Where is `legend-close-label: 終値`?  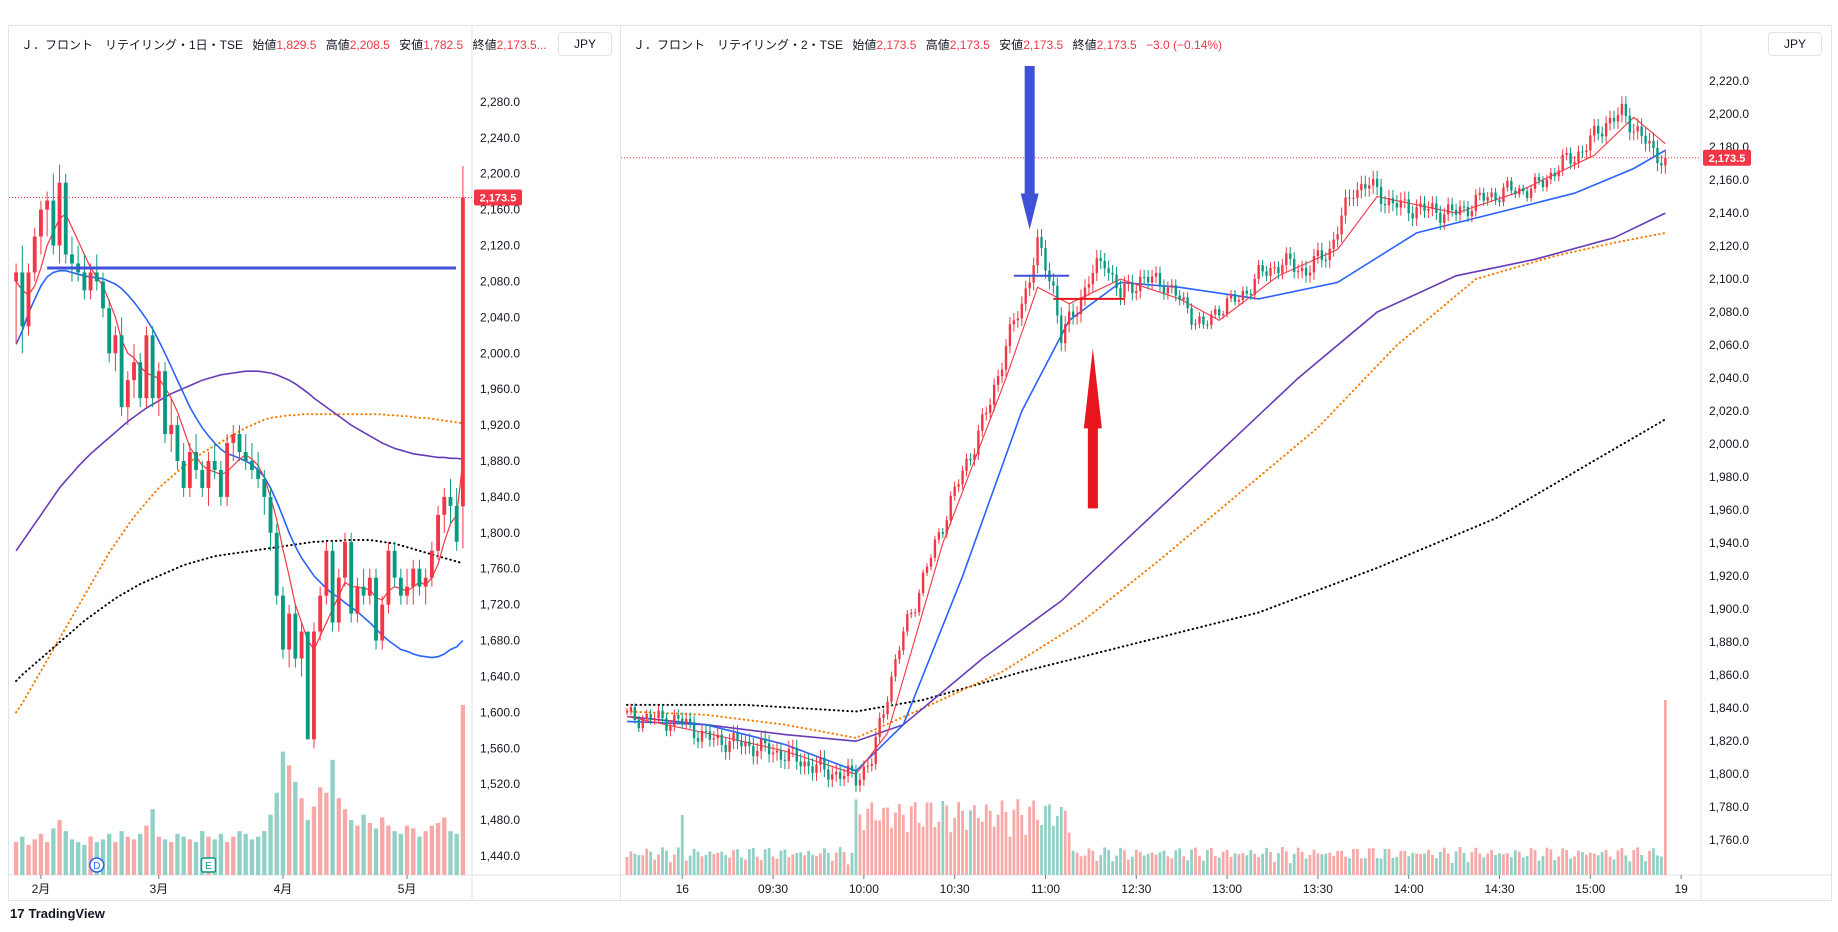
legend-close-label: 終値 is located at coordinates (484, 45).